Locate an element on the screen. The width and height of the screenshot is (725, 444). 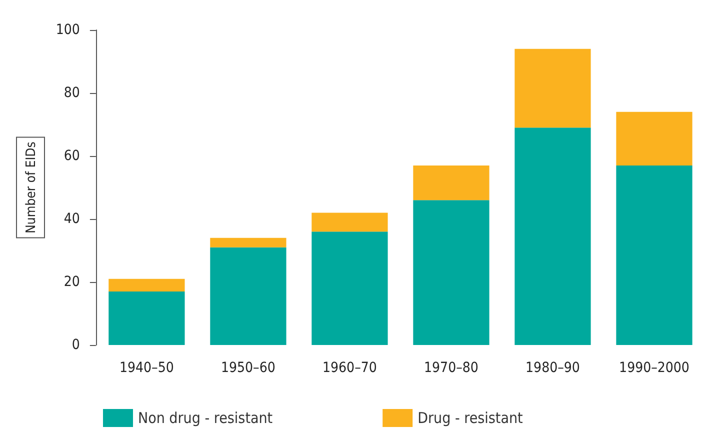
y-tick-label: 60 is located at coordinates (72, 156).